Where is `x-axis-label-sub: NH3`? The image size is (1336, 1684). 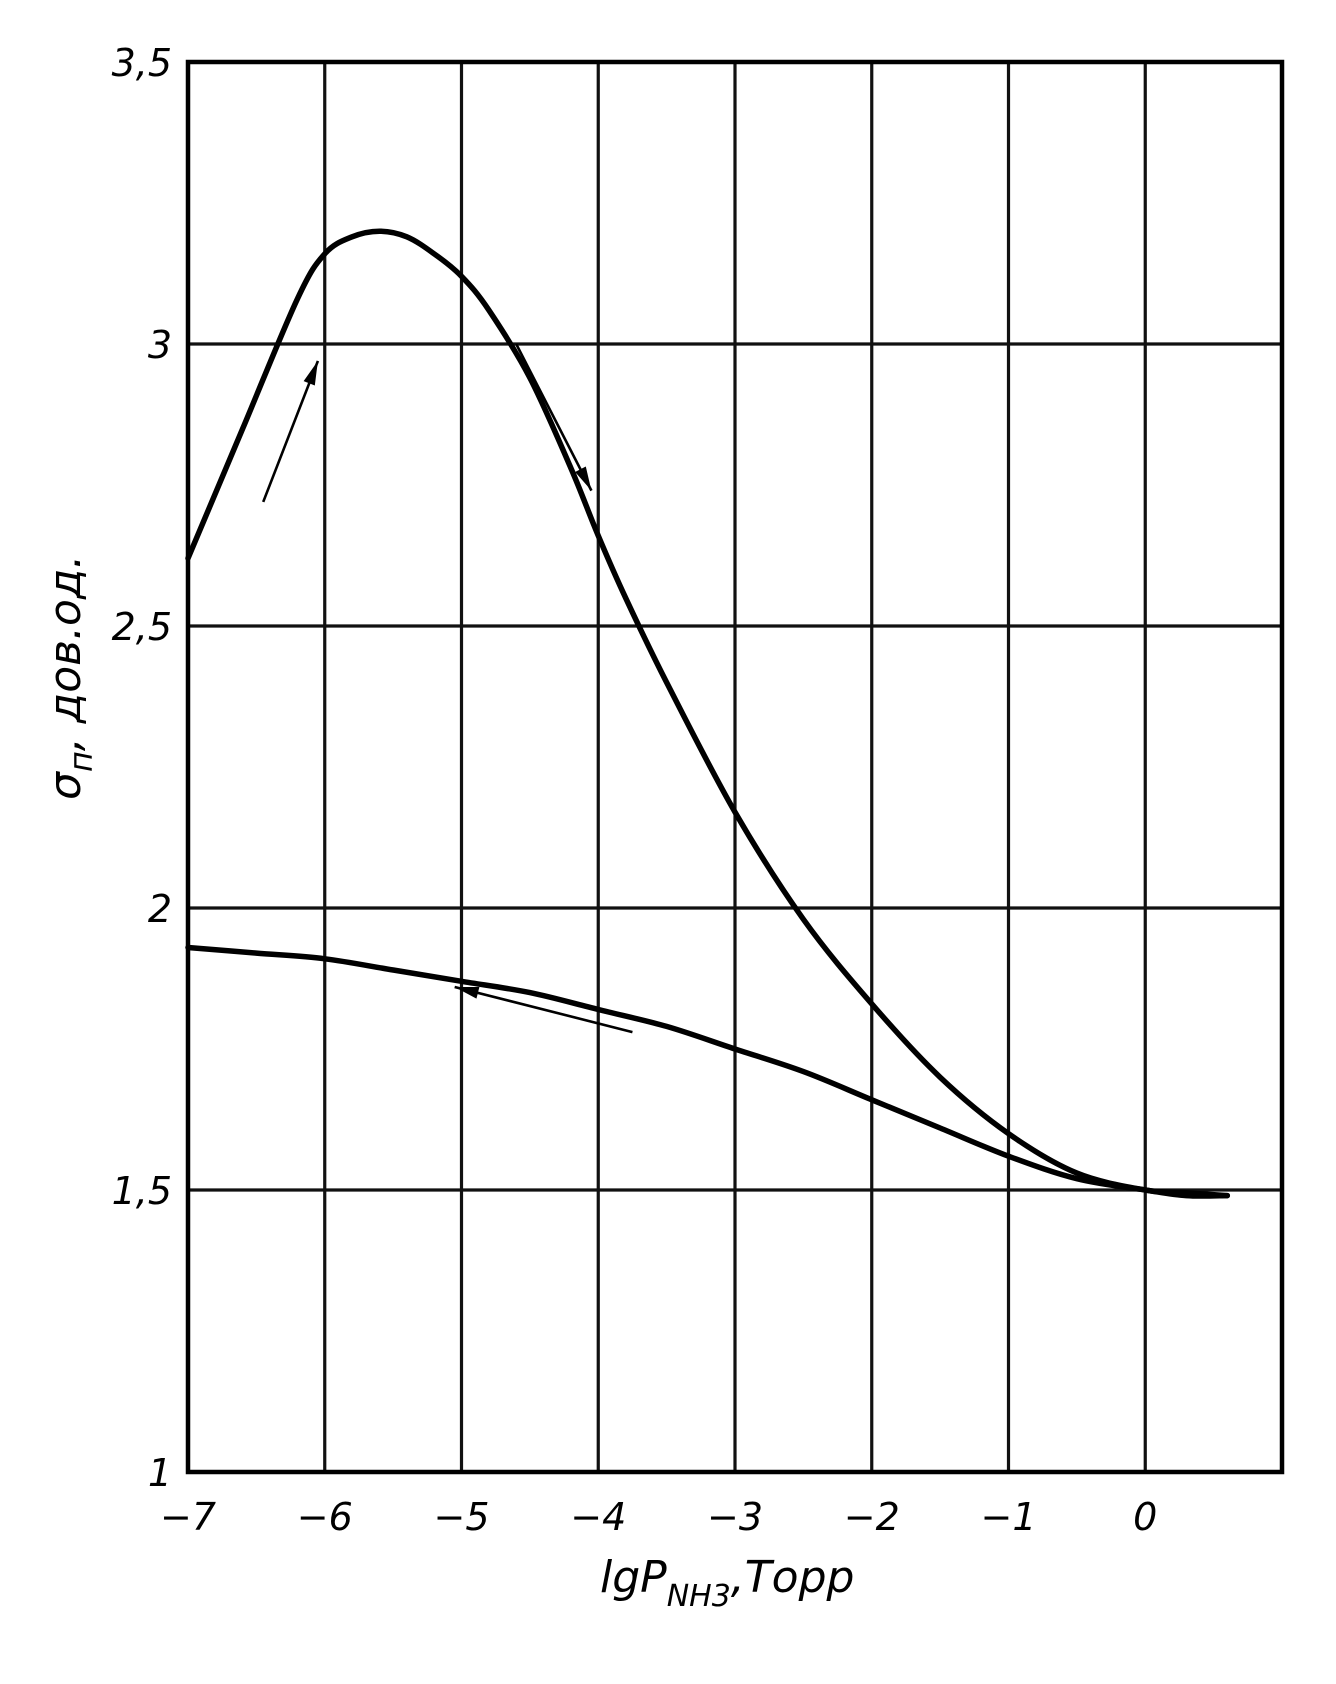 x-axis-label-sub: NH3 is located at coordinates (699, 1596).